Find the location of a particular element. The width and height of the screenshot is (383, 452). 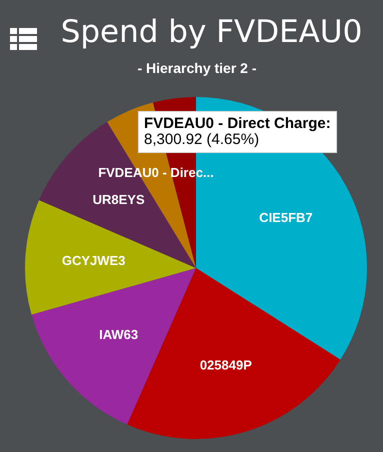

chart-subtitle: - Hierarchy tier 2 - is located at coordinates (197, 68).